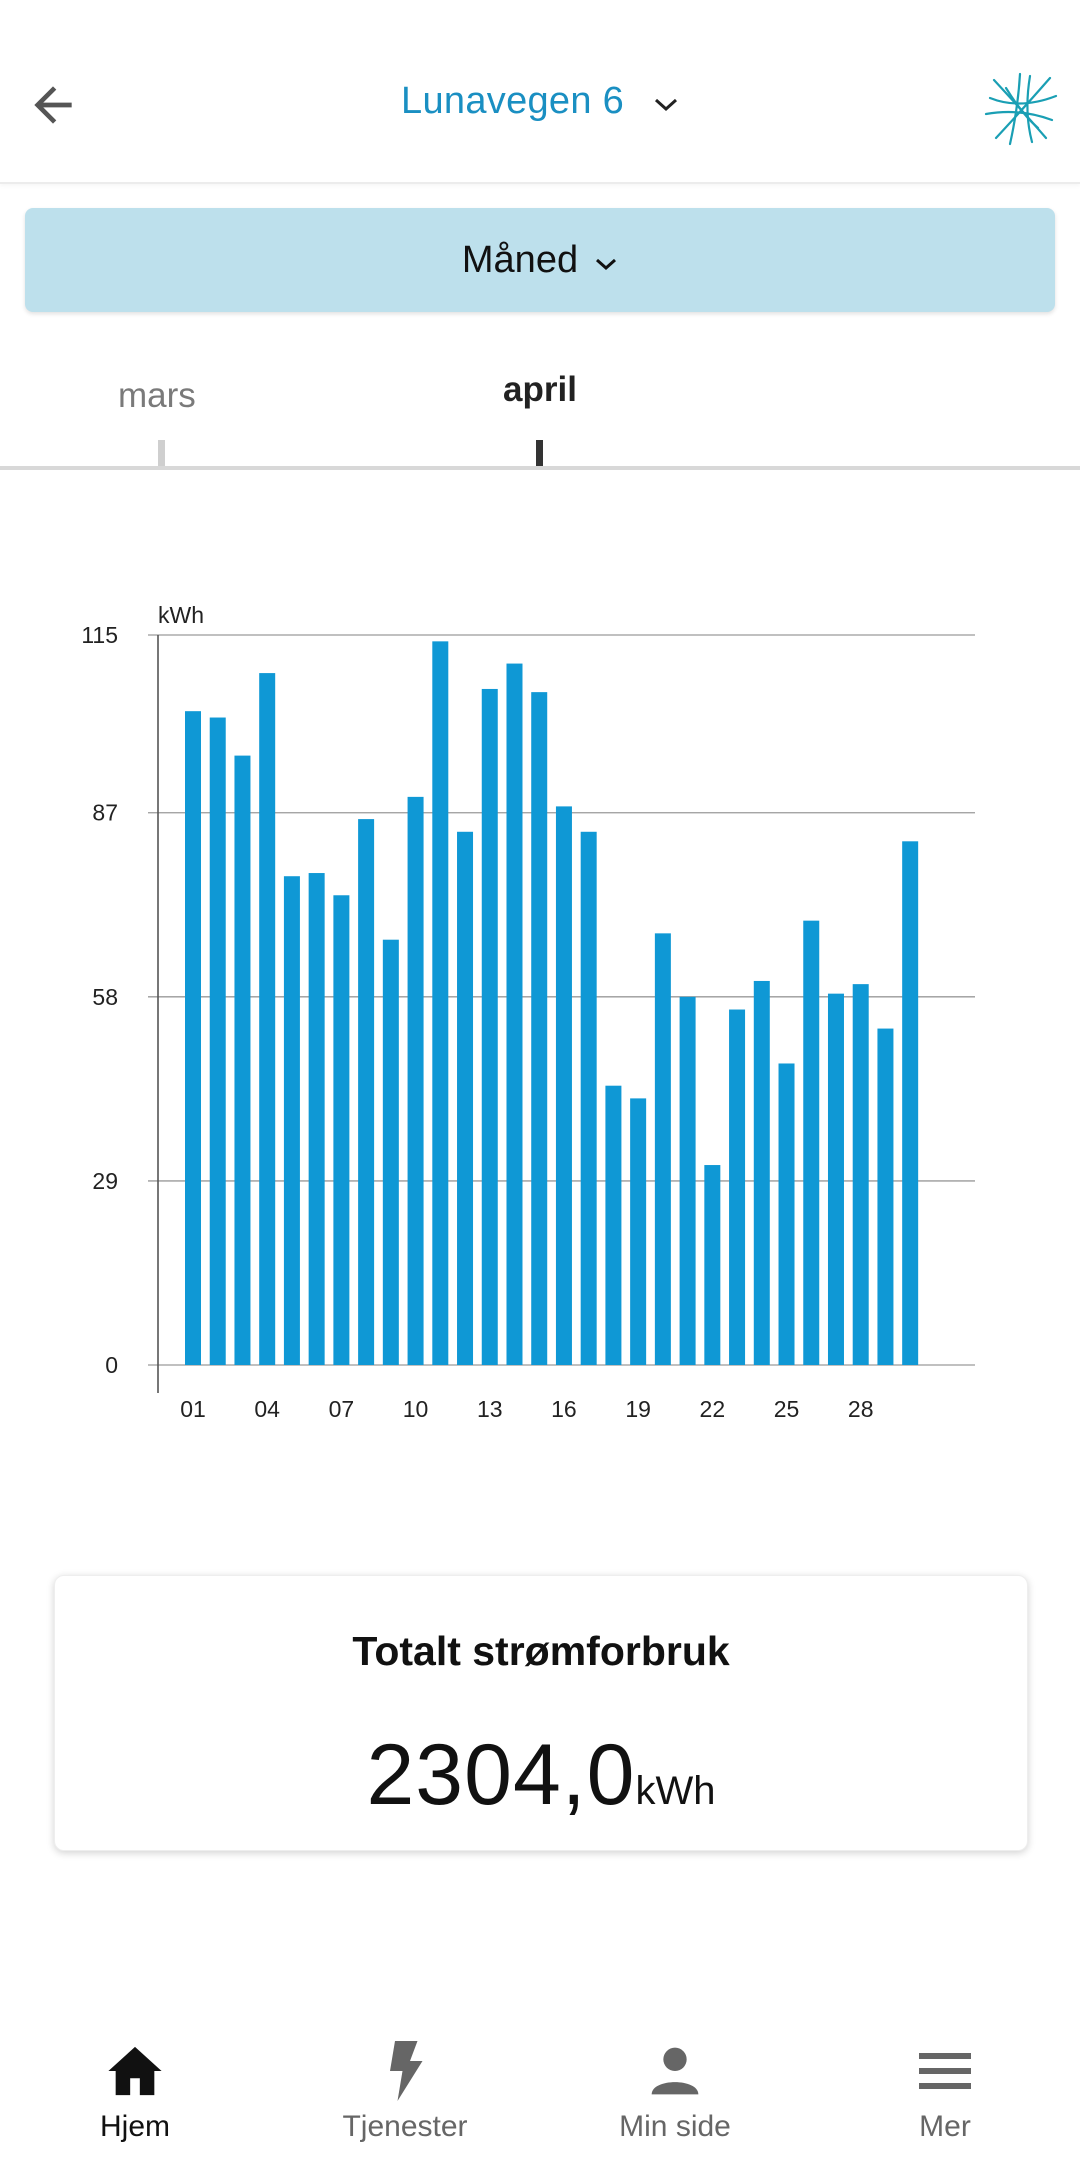 This screenshot has height=2160, width=1080. I want to click on x-tick-label: 22, so click(713, 1409).